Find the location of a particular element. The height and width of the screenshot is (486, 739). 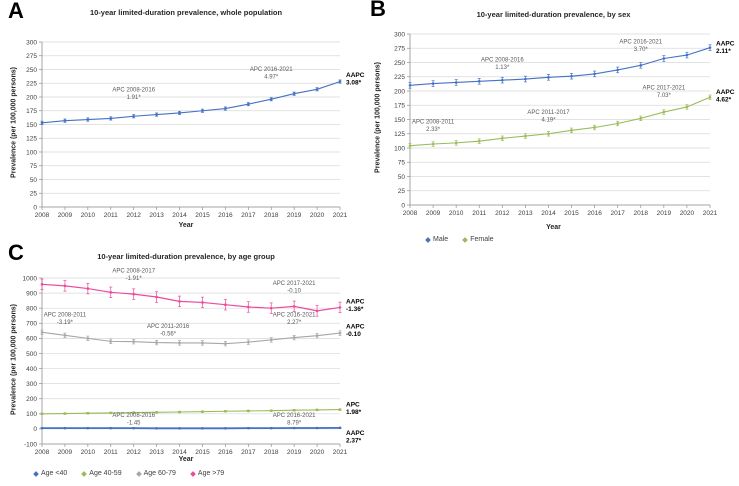

legend-item-male: Male is located at coordinates (437, 239).